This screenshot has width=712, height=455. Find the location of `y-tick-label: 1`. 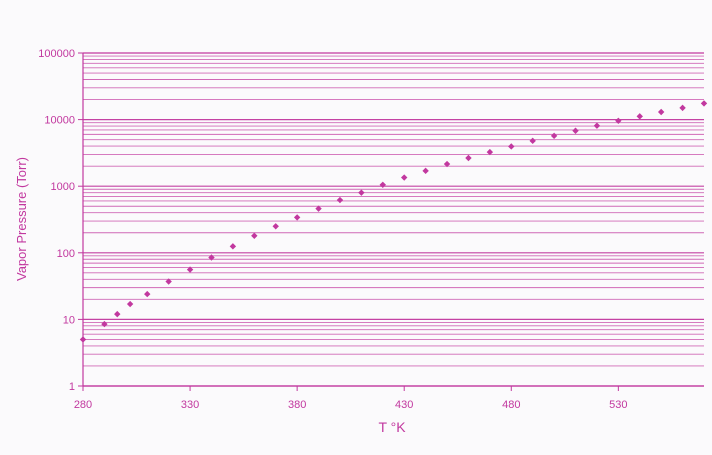

y-tick-label: 1 is located at coordinates (72, 387).